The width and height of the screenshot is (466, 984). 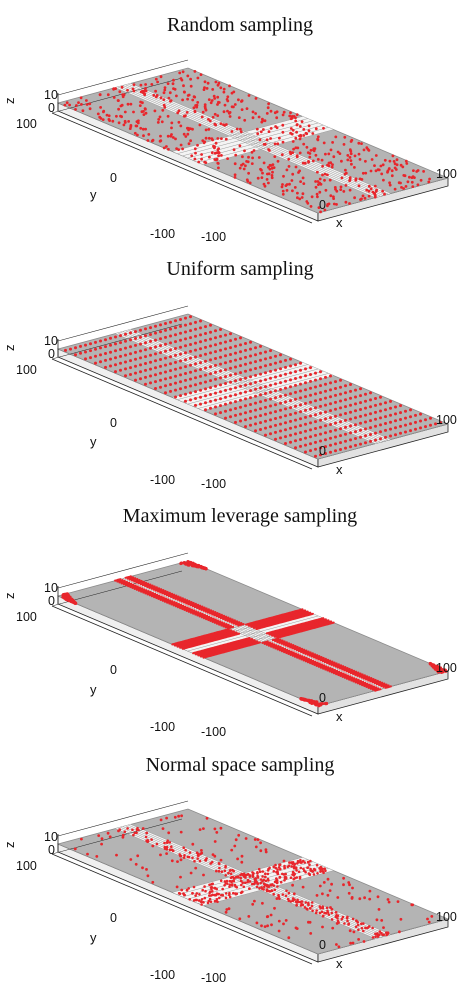 What do you see at coordinates (93, 937) in the screenshot?
I see `y-axis-label: y` at bounding box center [93, 937].